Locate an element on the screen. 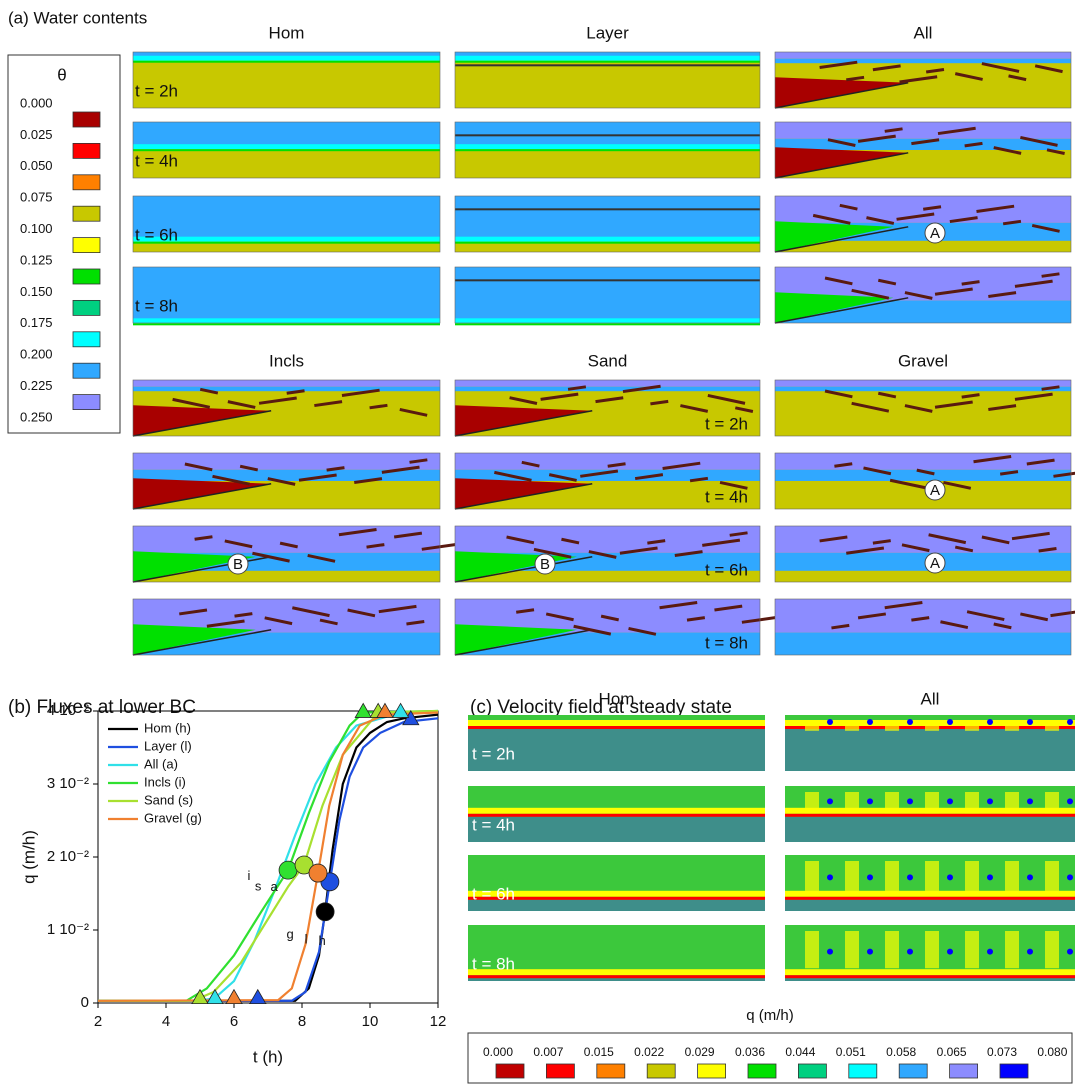 The width and height of the screenshot is (1075, 1088). annotation-label: A is located at coordinates (935, 563).